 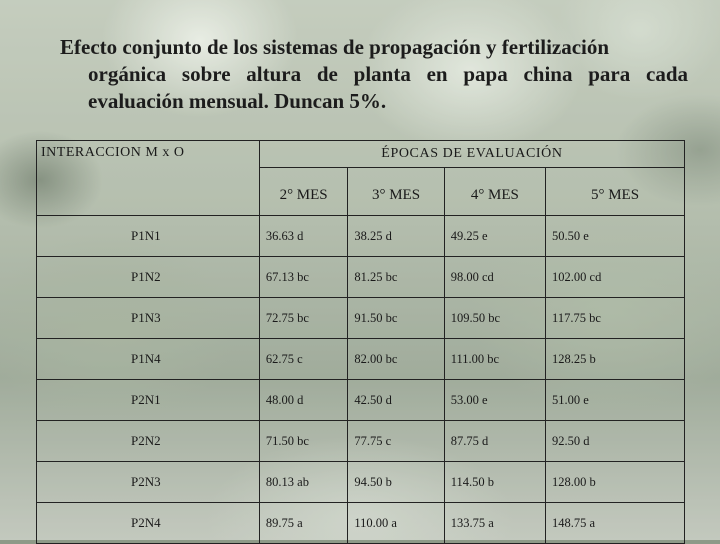 I want to click on table-cell: 133.75 a, so click(x=495, y=523).